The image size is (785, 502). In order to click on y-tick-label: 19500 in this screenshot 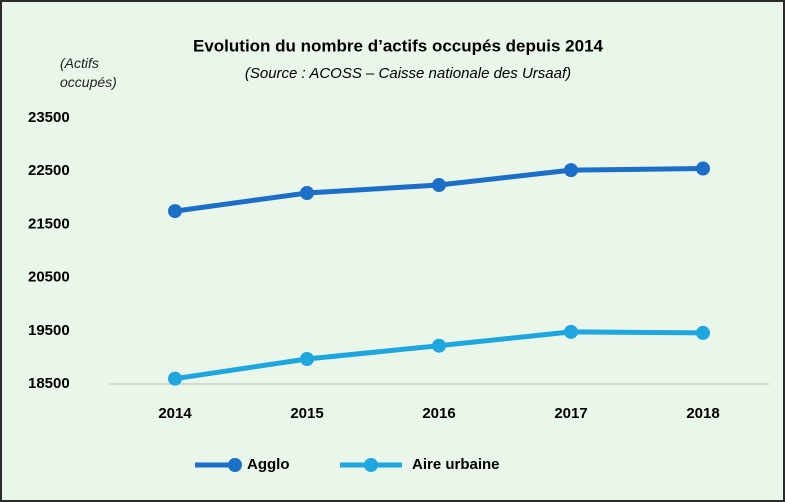, I will do `click(49, 330)`.